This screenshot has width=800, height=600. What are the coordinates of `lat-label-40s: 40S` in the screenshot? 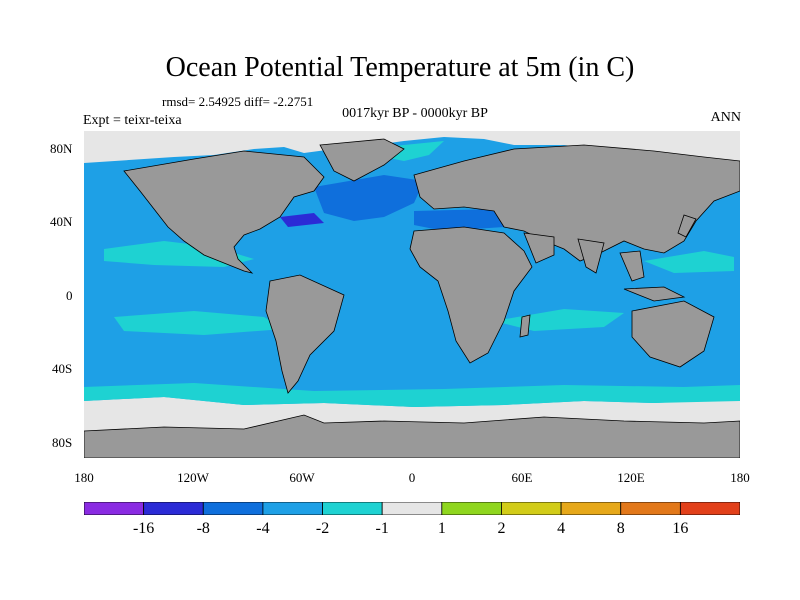 It's located at (62, 368).